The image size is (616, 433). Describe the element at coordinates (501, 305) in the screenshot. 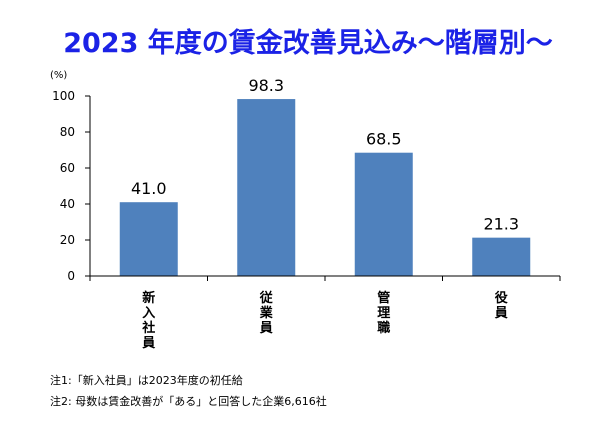

I see `x-category-label: 役員` at that location.